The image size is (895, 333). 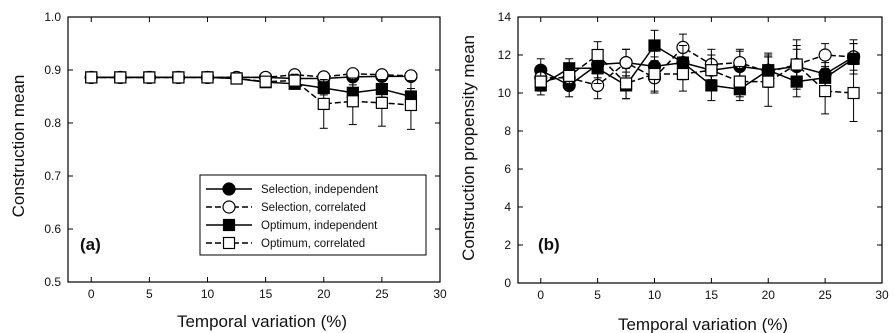 I want to click on legend-label: Selection, correlated, so click(x=313, y=208).